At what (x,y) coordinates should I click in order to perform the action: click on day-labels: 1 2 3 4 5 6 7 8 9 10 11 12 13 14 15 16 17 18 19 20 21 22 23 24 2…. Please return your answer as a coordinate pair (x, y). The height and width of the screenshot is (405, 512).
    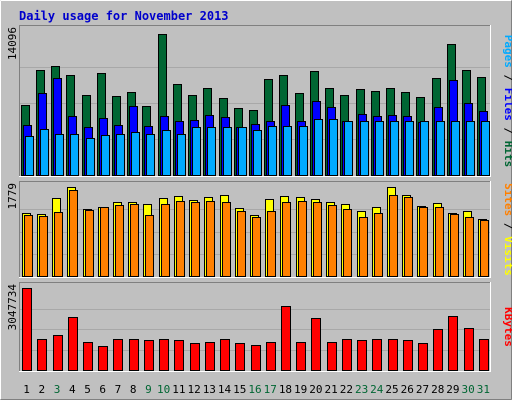
    Looking at the image, I should click on (256, 389).